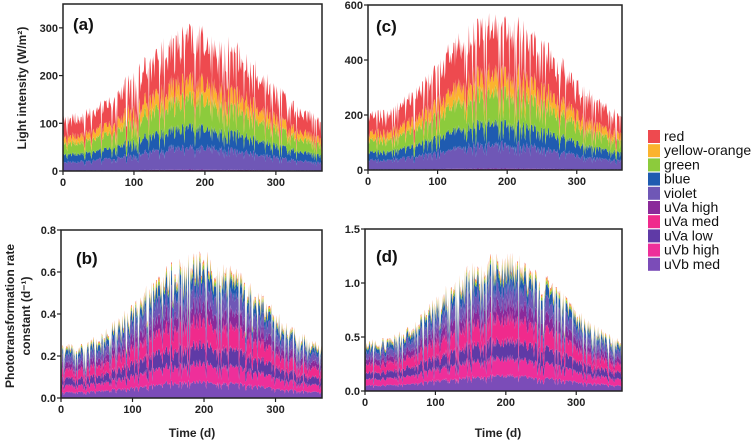 The image size is (756, 445). Describe the element at coordinates (654, 264) in the screenshot. I see `legend-swatch-uVb-med` at that location.